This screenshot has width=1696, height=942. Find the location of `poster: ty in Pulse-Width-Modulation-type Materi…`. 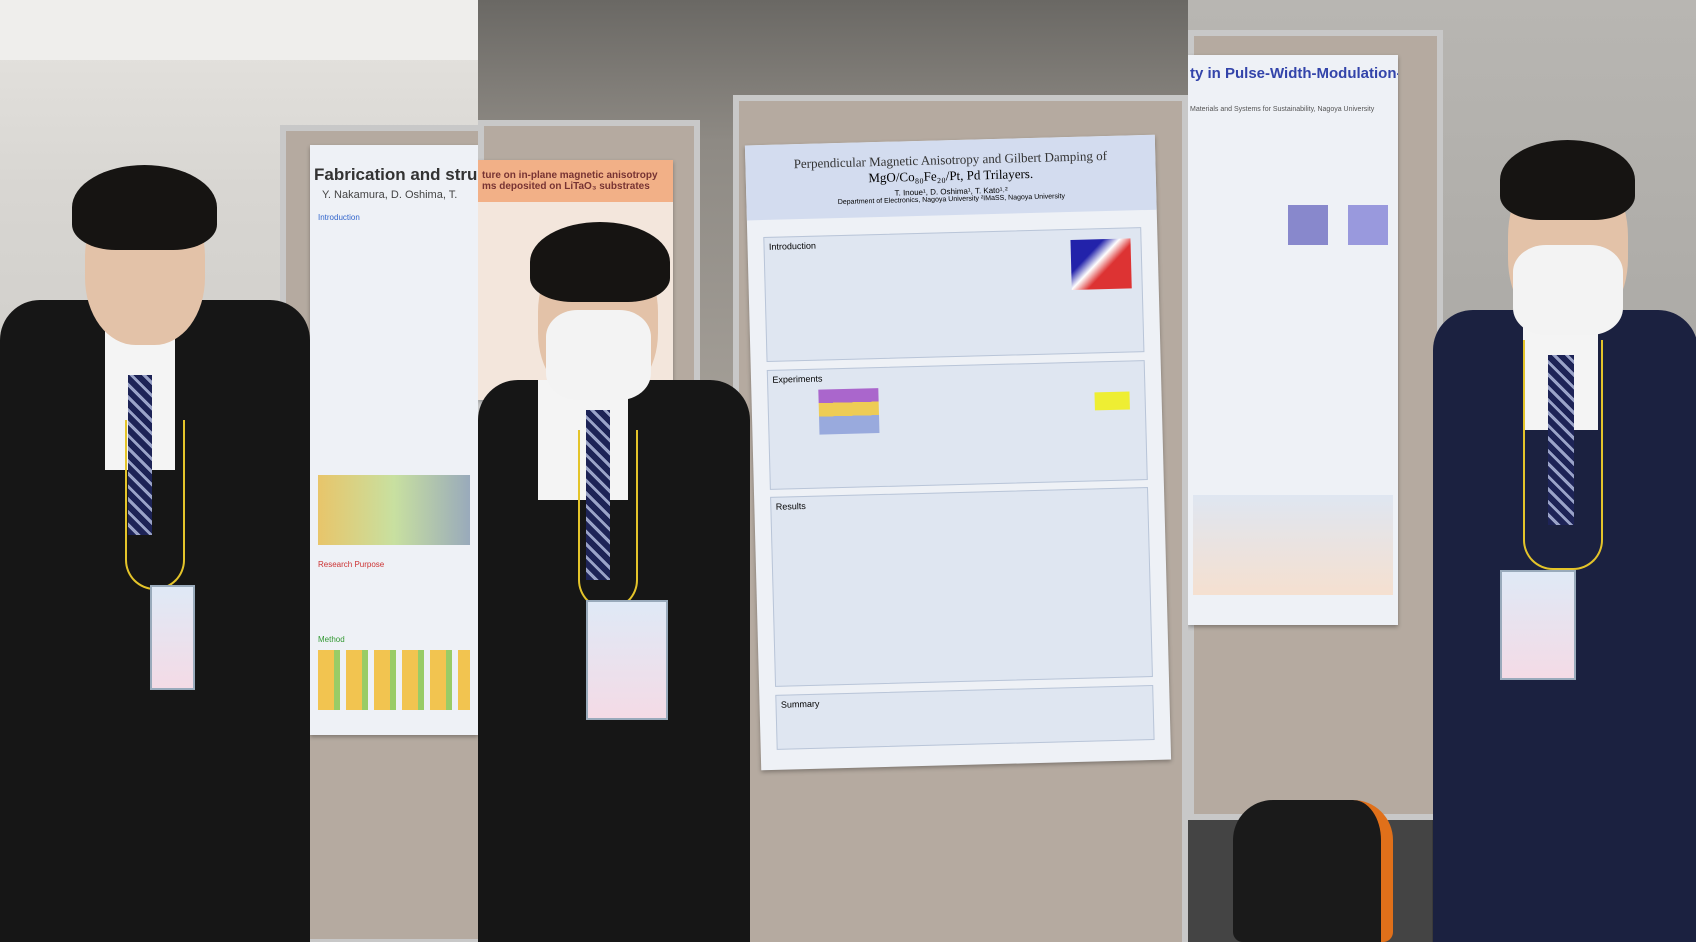

poster: ty in Pulse-Width-Modulation-type Materi… is located at coordinates (1293, 340).